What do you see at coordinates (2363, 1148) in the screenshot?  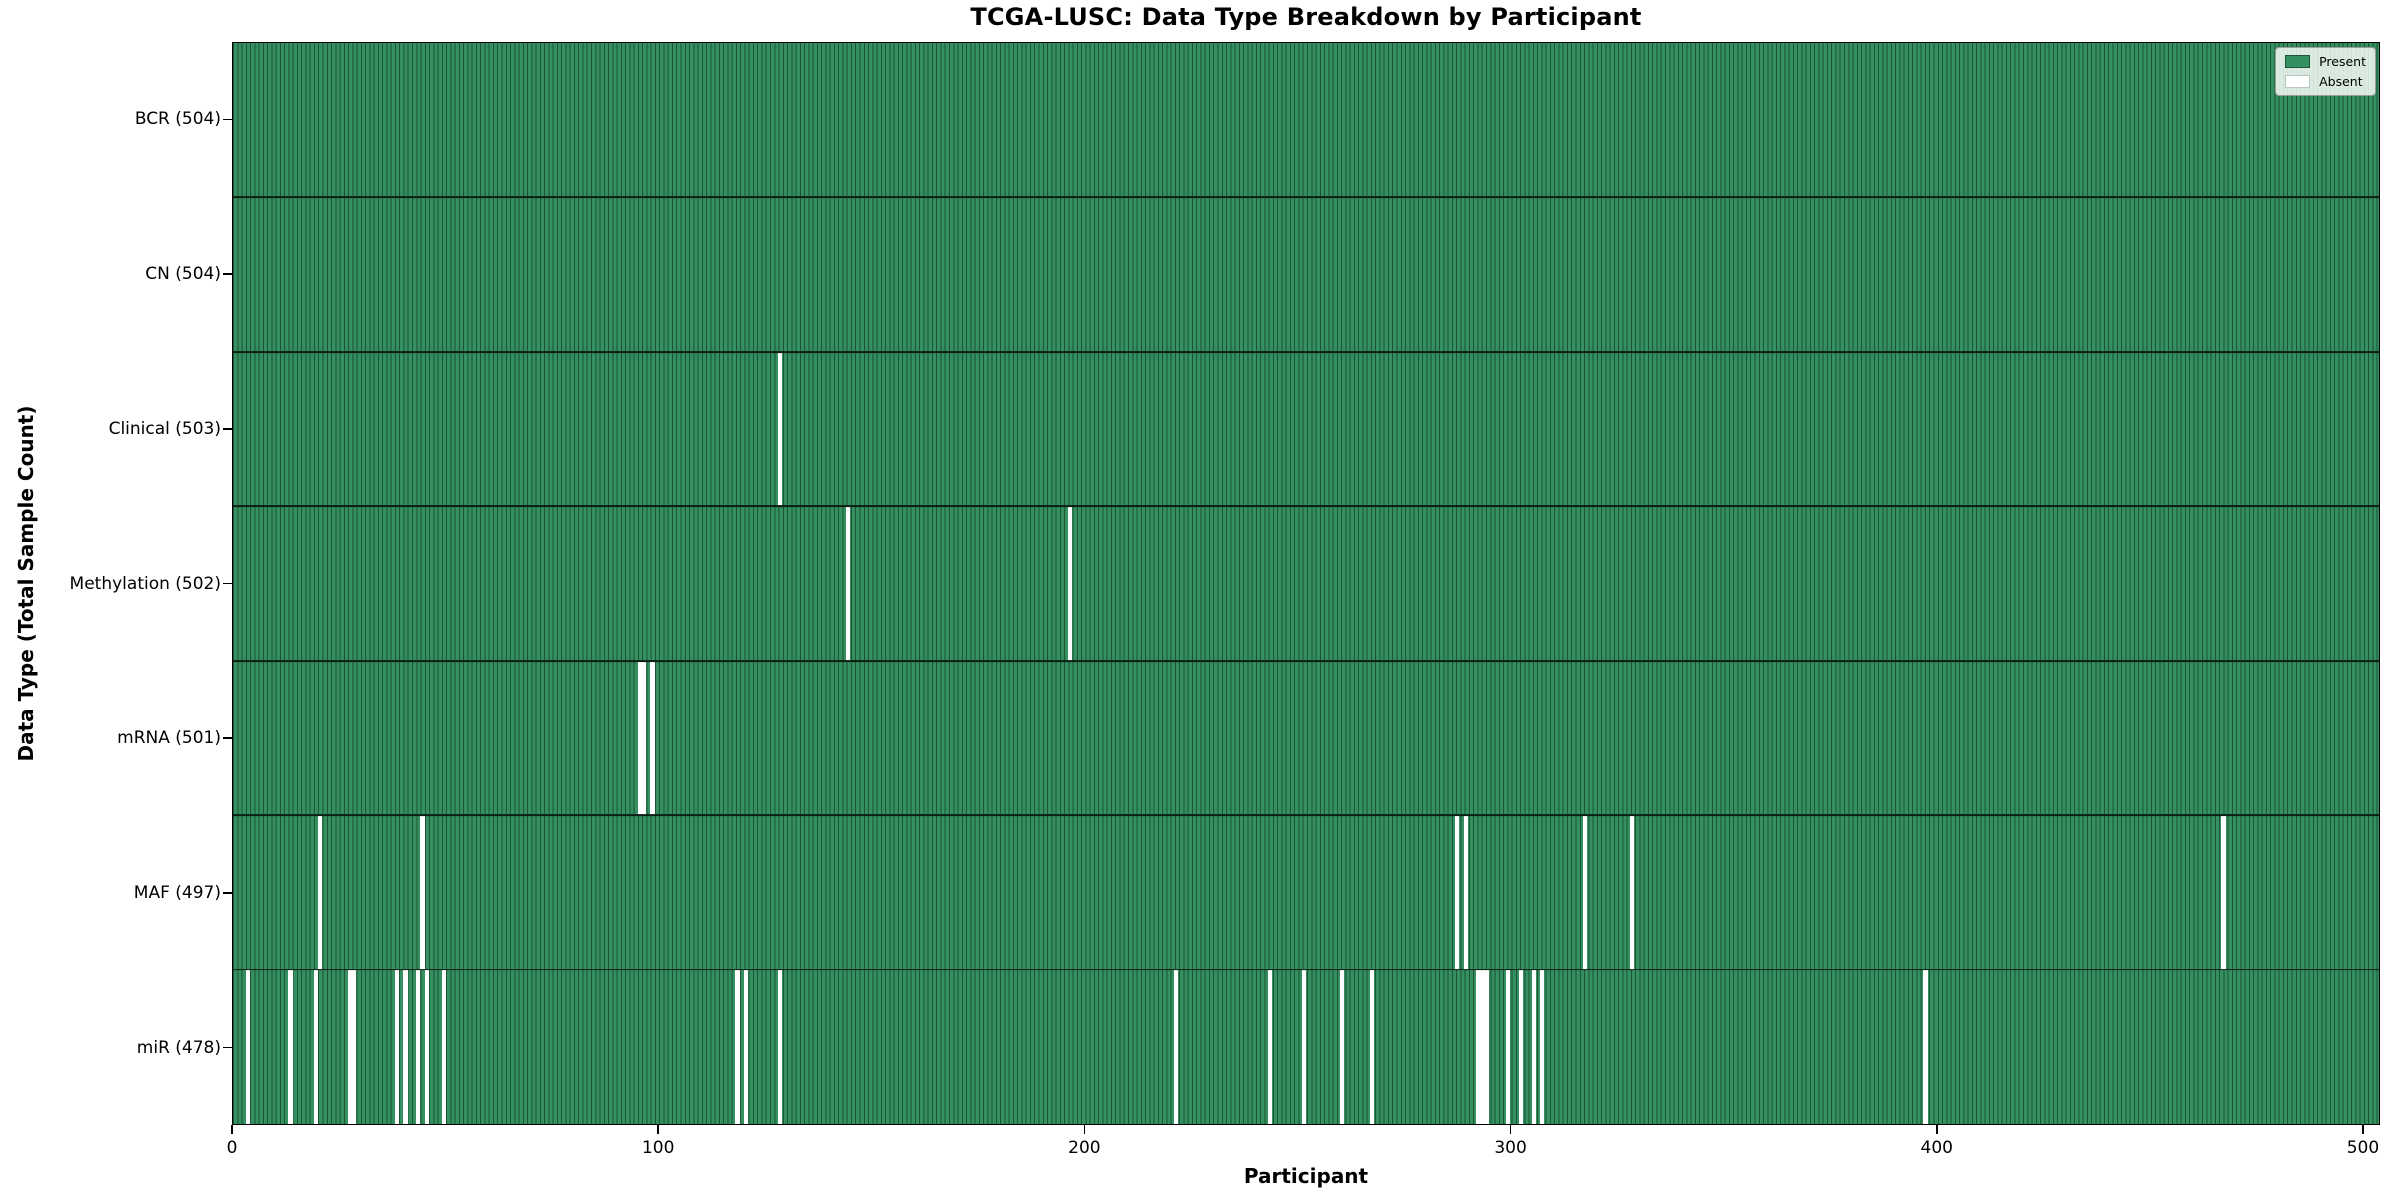 I see `xtick-label-500: 500` at bounding box center [2363, 1148].